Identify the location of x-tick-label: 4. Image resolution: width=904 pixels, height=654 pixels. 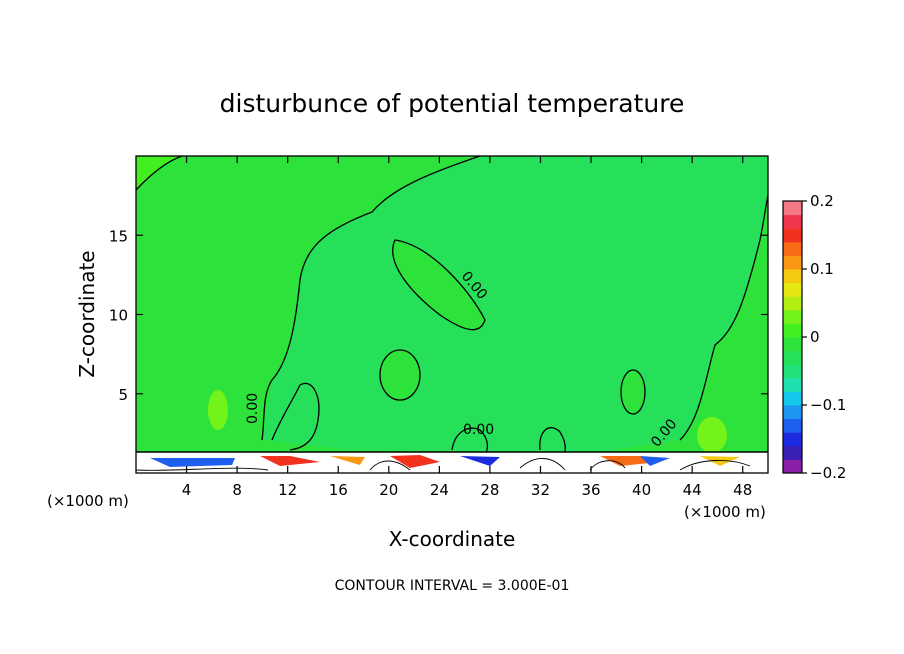
(187, 490).